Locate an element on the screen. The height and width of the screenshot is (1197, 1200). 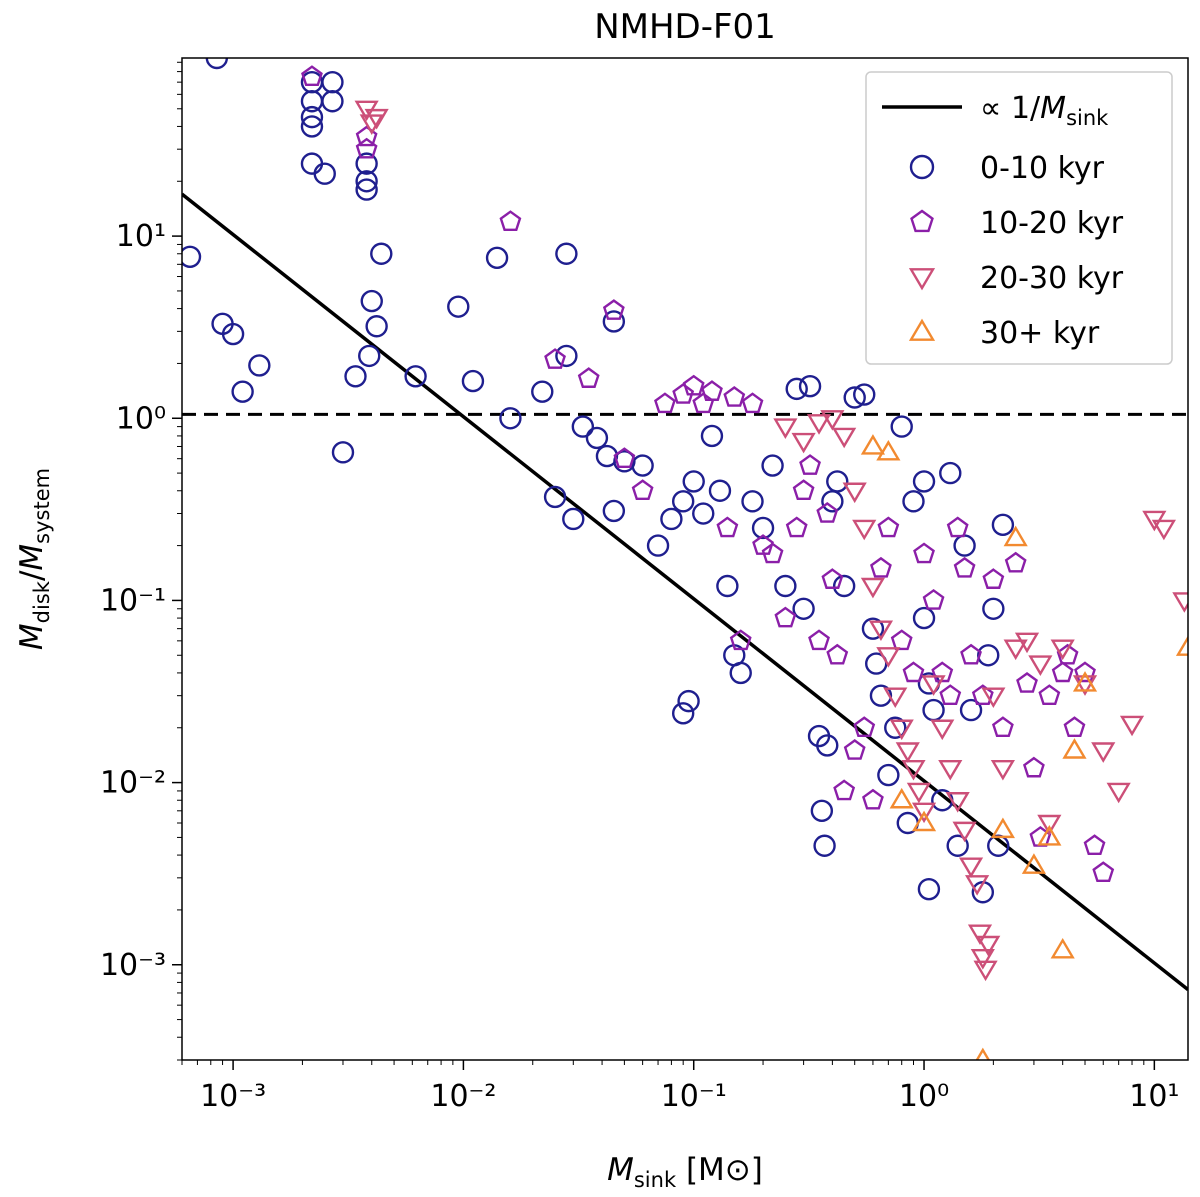
x-axis-label-text: Msink [M⊙] is located at coordinates (685, 1172).